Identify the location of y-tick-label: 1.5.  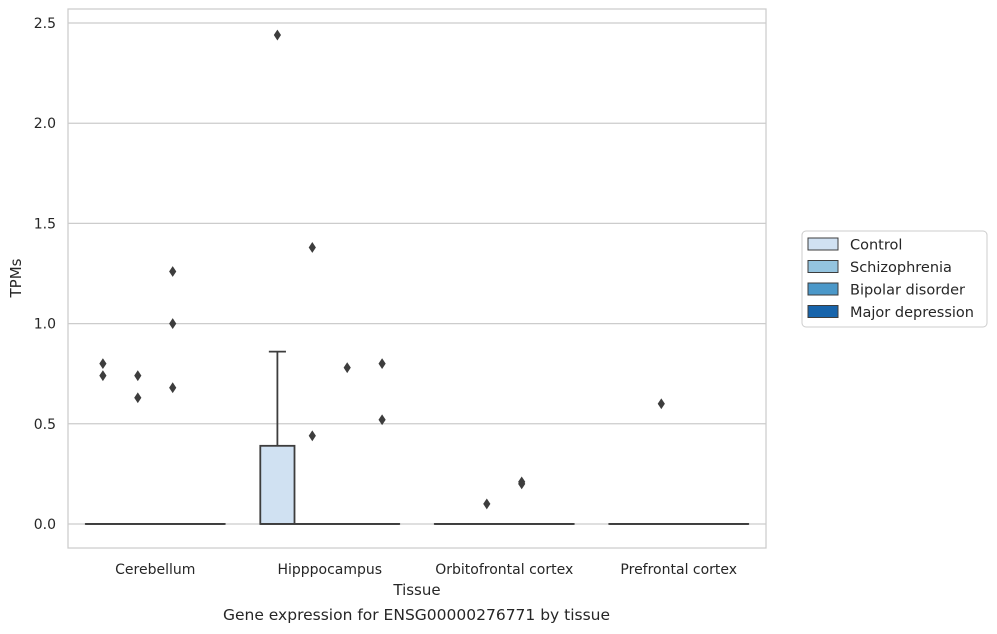
(45, 224).